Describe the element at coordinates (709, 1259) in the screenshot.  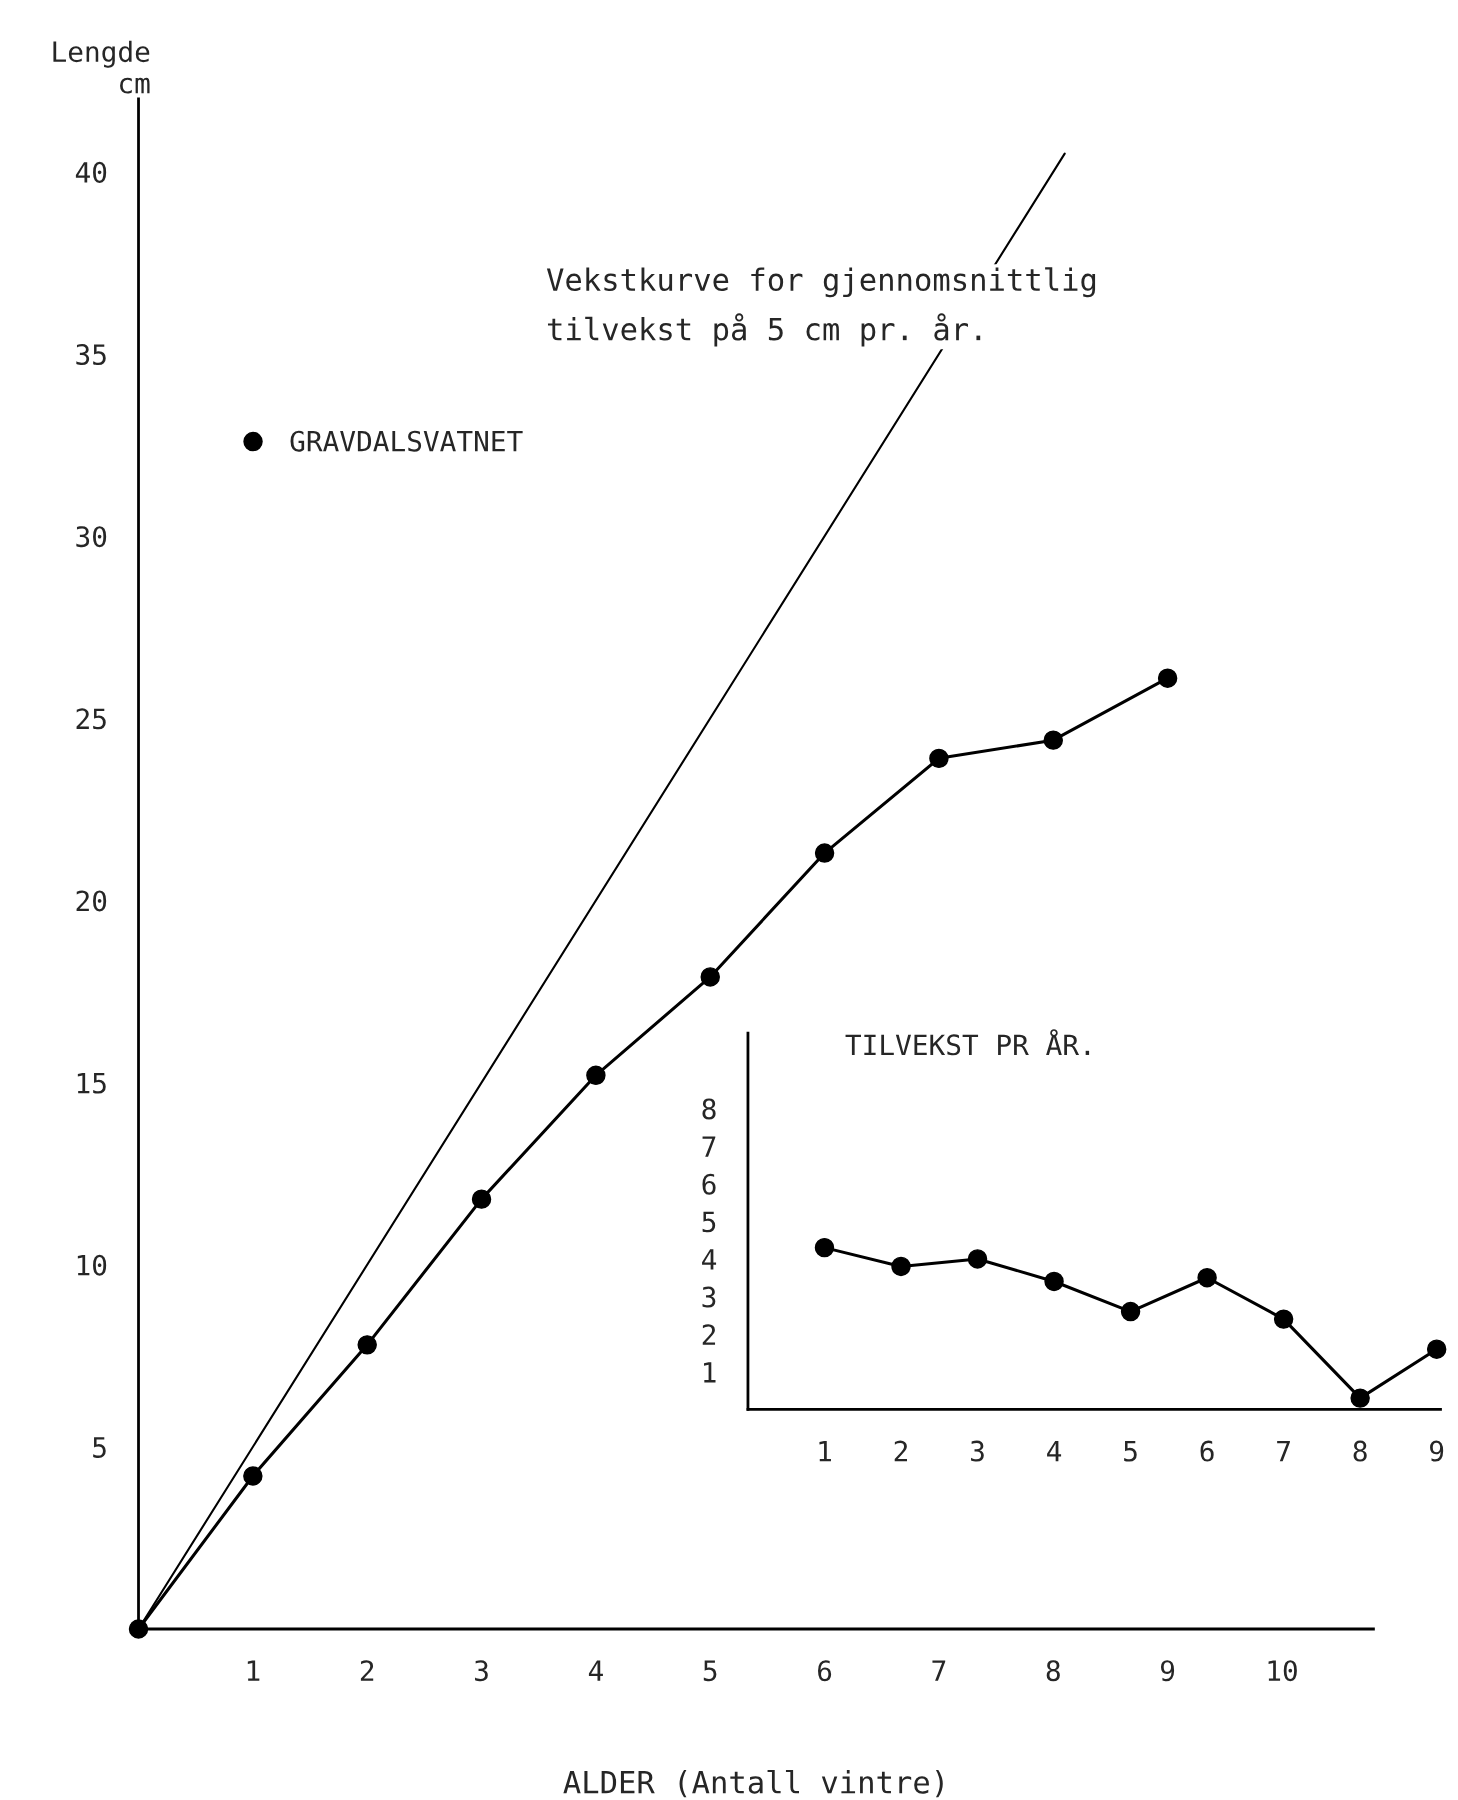
I see `y-tick-label: 4` at that location.